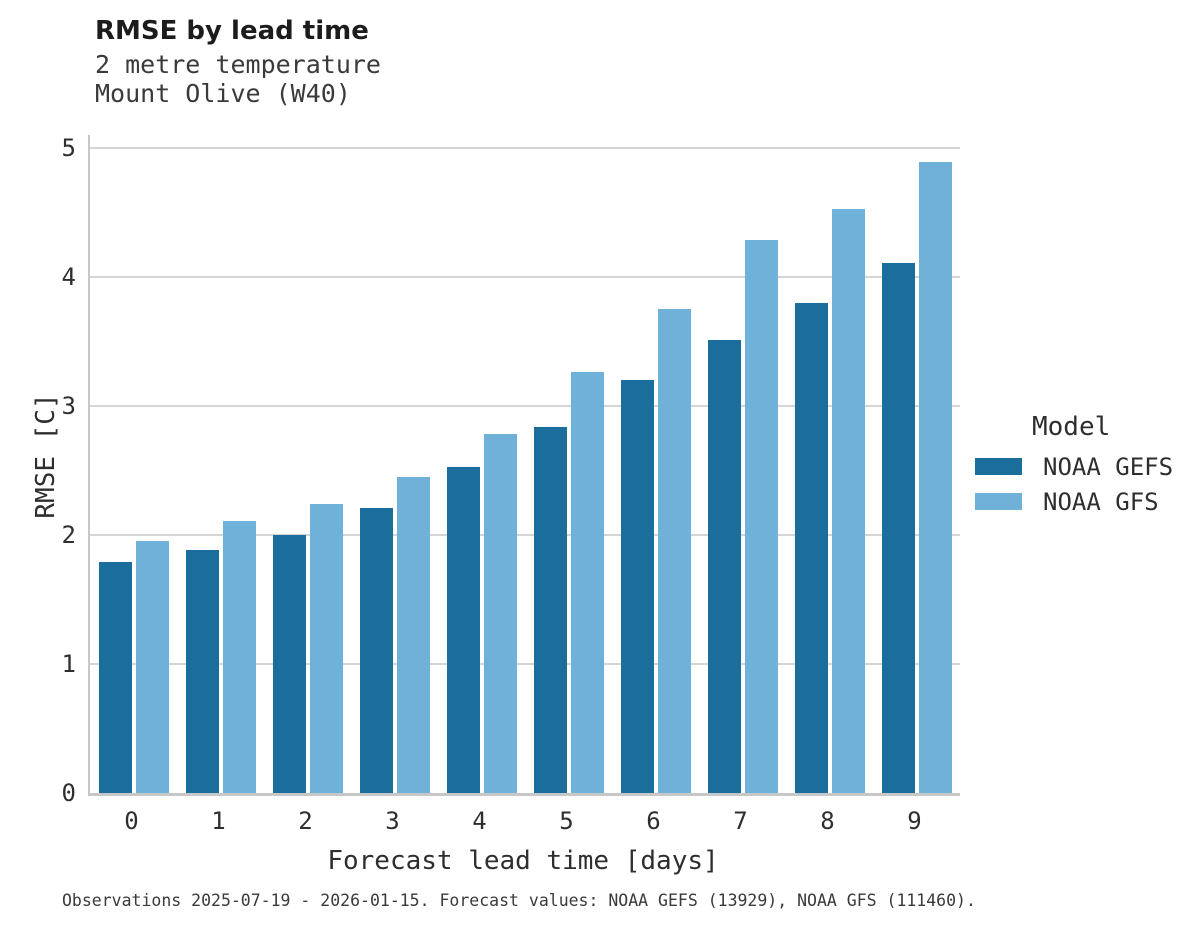 This screenshot has width=1195, height=928. Describe the element at coordinates (68, 276) in the screenshot. I see `y-tick-label-4: 4` at that location.